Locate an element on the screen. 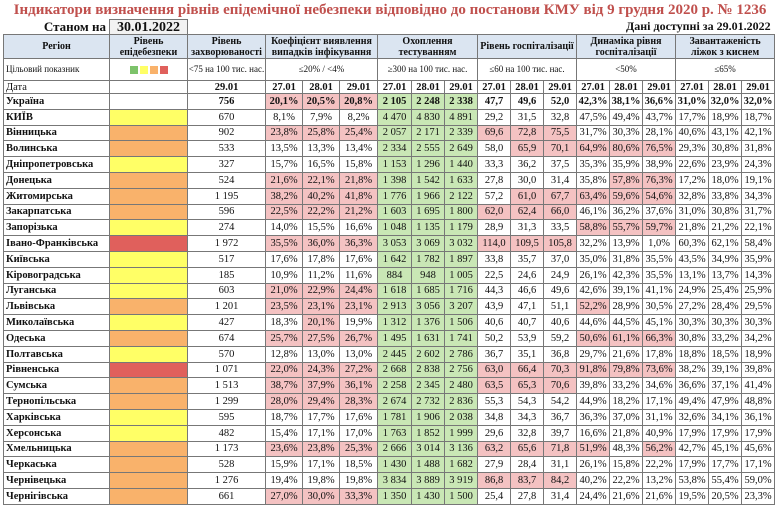 This screenshot has height=505, width=780. target-dynamics: <50% is located at coordinates (626, 69).